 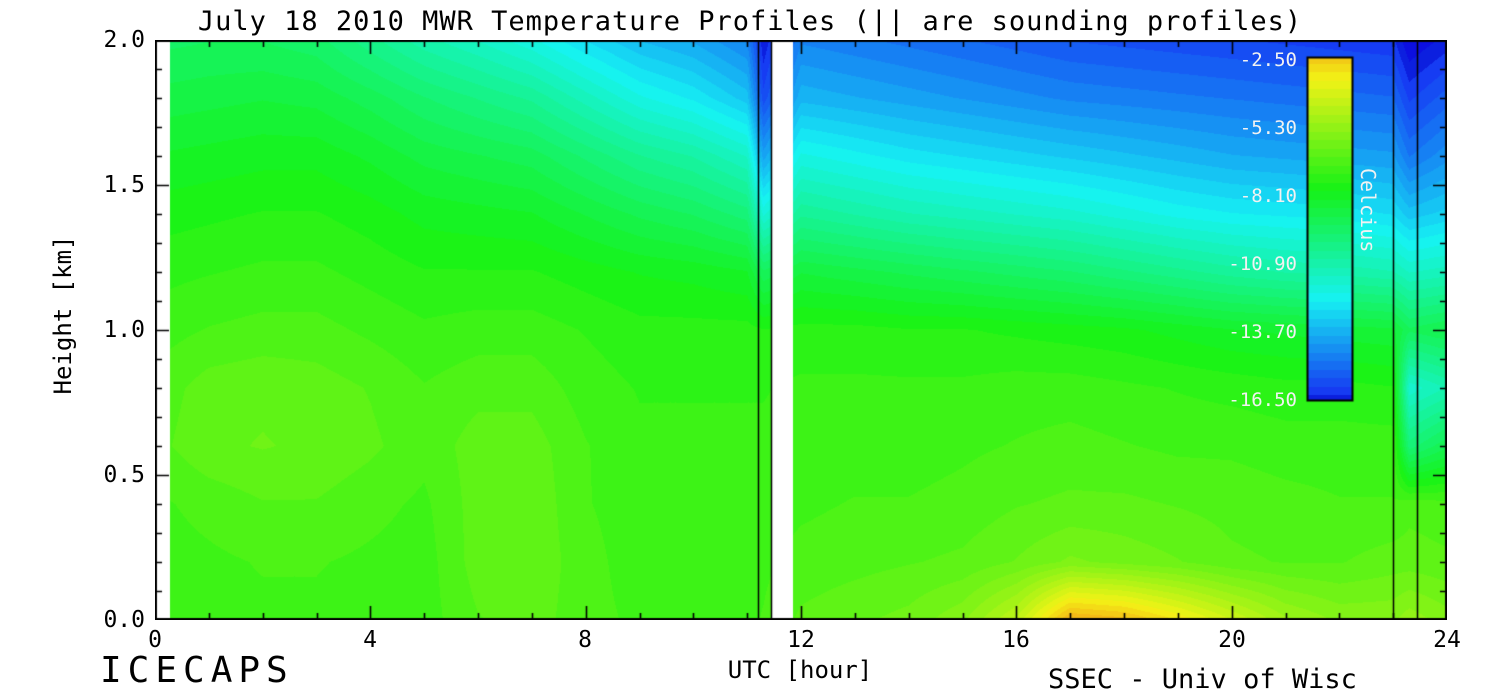 What do you see at coordinates (585, 640) in the screenshot?
I see `x-tick-label: 8` at bounding box center [585, 640].